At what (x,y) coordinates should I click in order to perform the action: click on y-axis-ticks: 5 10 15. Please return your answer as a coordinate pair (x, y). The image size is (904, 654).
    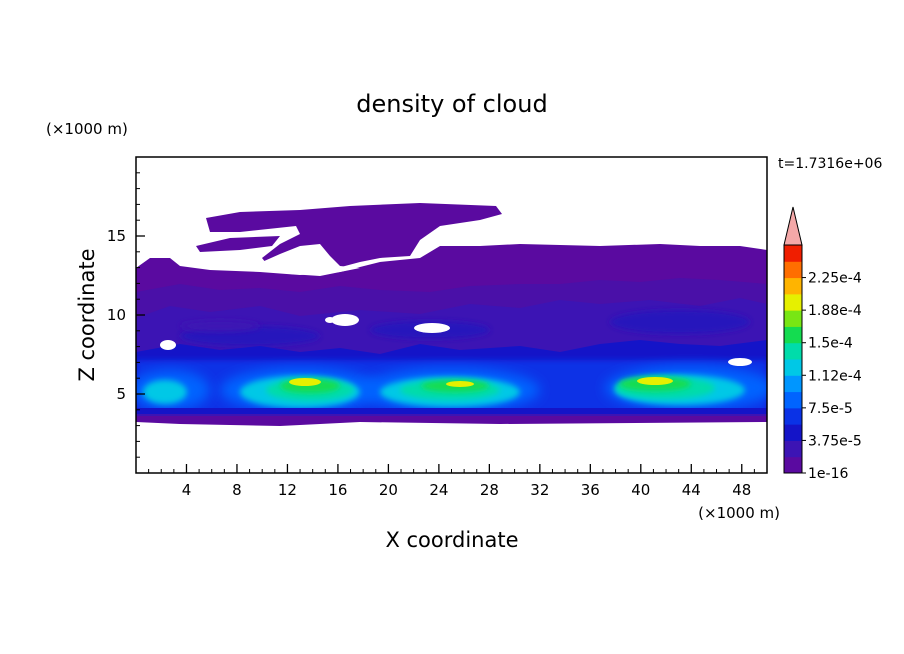
    Looking at the image, I should click on (126, 315).